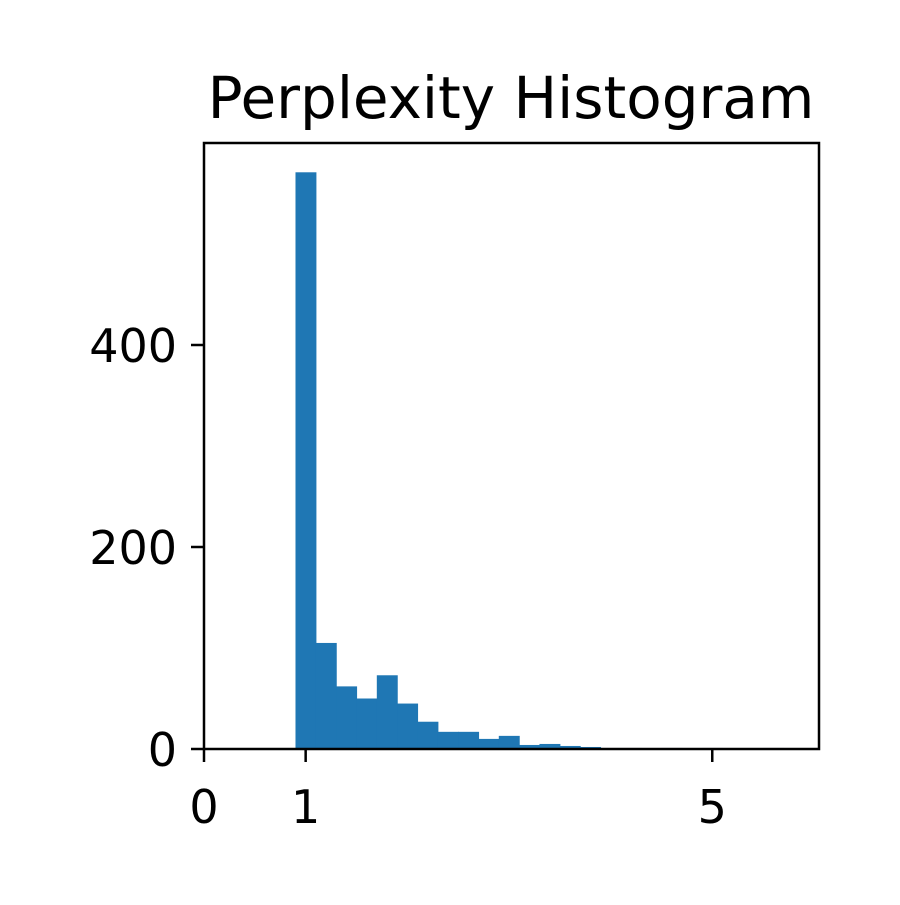  What do you see at coordinates (511, 98) in the screenshot?
I see `chart-title: Perplexity Histogram` at bounding box center [511, 98].